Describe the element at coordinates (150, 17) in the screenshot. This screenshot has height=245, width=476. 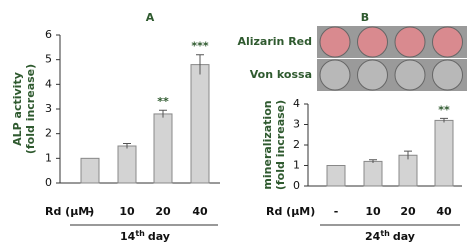
I see `panel-label: A` at that location.